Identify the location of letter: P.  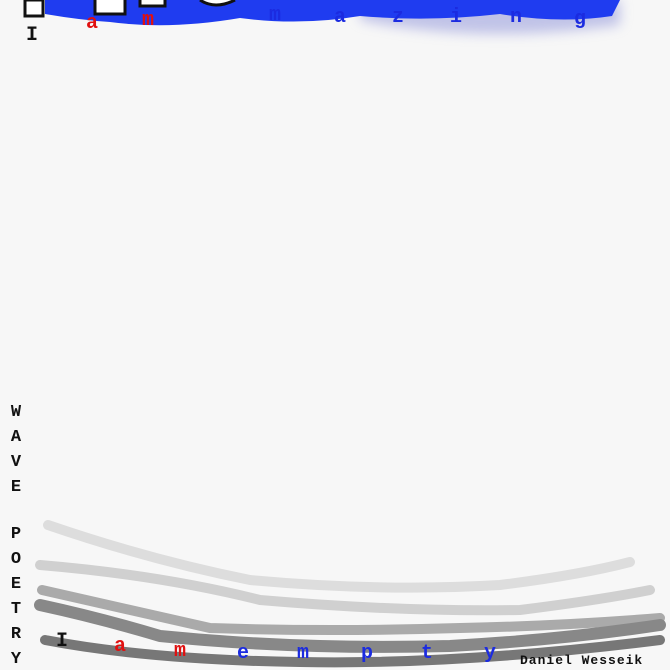
(16, 534).